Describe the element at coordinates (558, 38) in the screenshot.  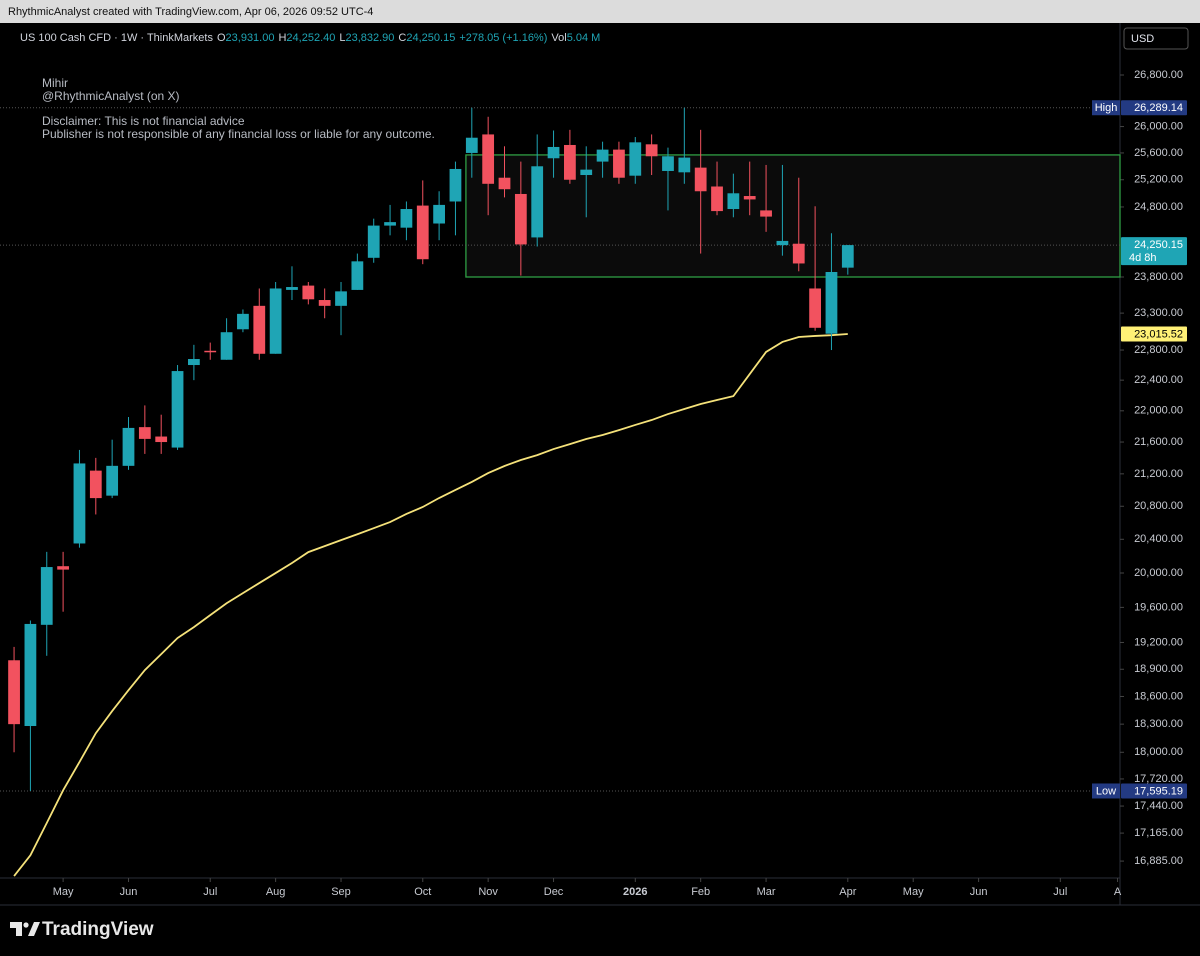
I see `legend-vol-key: Vol` at that location.